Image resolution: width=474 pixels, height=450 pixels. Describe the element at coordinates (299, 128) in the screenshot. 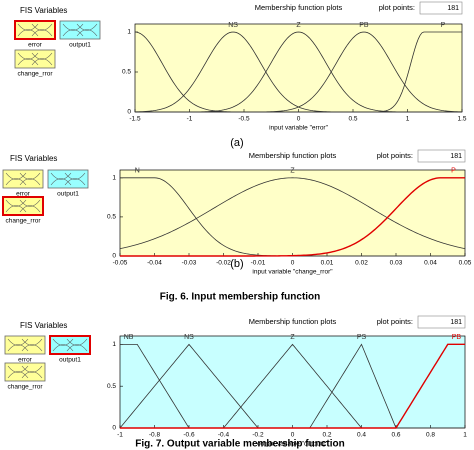

I see `x-axis-label: input variable "error"` at that location.